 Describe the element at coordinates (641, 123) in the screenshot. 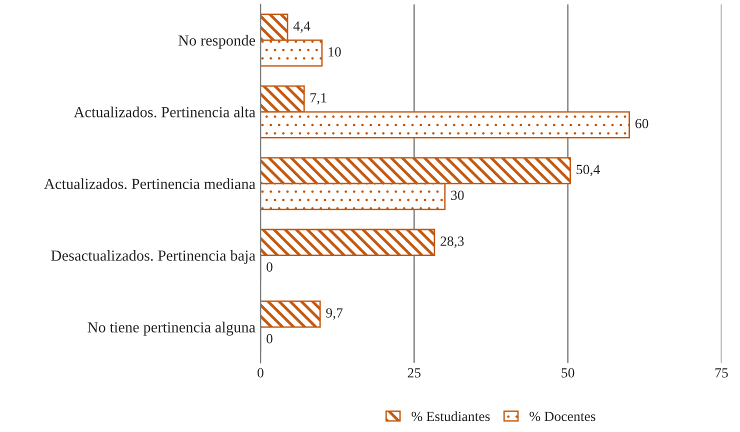

I see `data-label: 60` at that location.